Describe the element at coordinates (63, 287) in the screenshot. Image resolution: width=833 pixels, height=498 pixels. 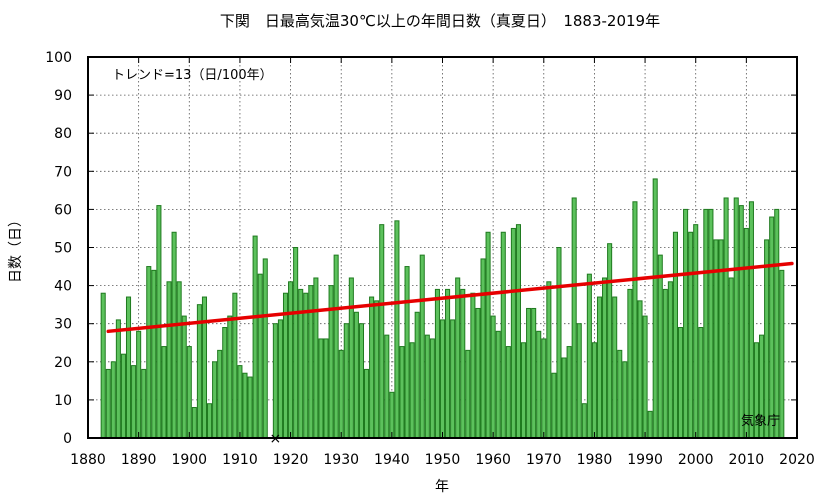
I see `y-tick-label: 40` at that location.